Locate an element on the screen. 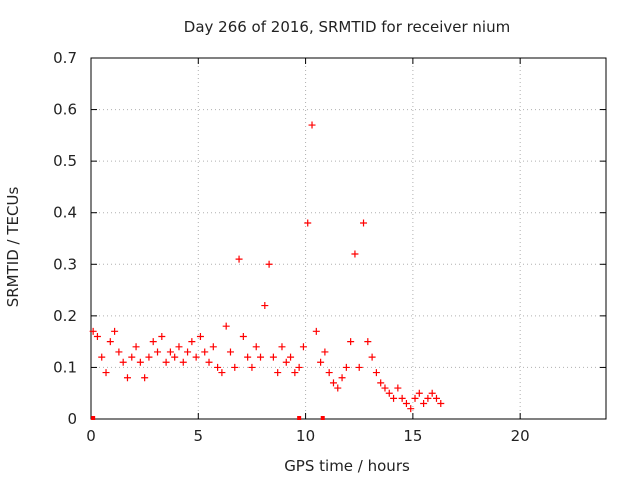 Image resolution: width=640 pixels, height=480 pixels. y-tick-label: 0.1 is located at coordinates (65, 367).